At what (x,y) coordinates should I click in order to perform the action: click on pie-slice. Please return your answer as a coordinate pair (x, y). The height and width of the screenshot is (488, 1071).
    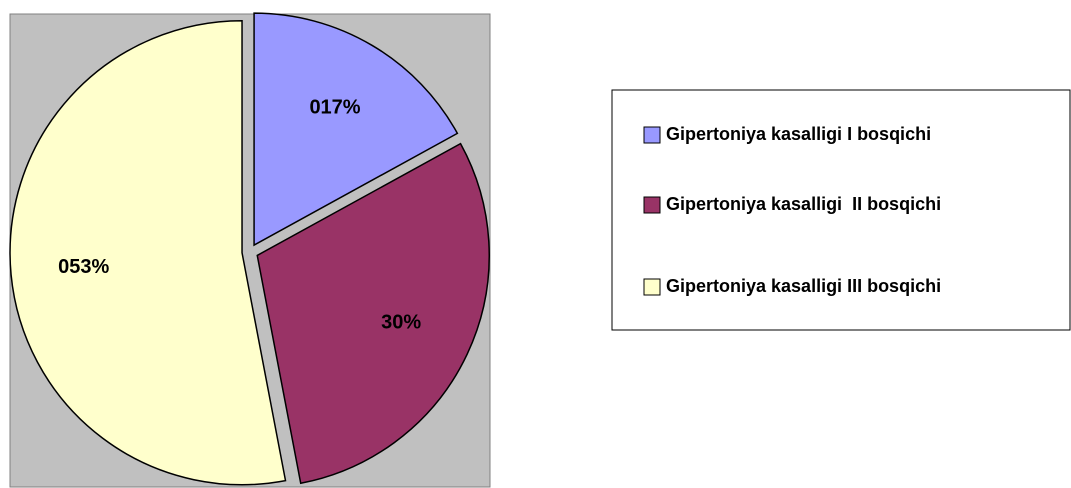
    Looking at the image, I should click on (356, 129).